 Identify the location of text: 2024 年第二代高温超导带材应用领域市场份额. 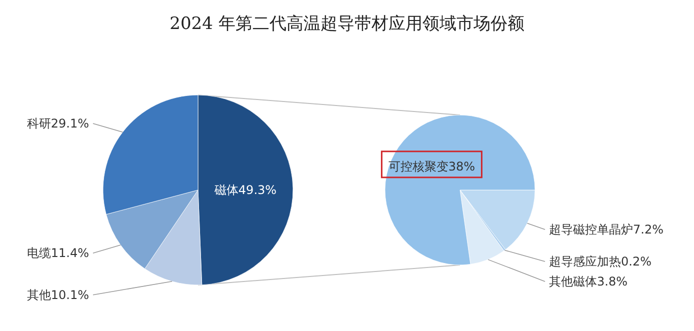
(347, 24).